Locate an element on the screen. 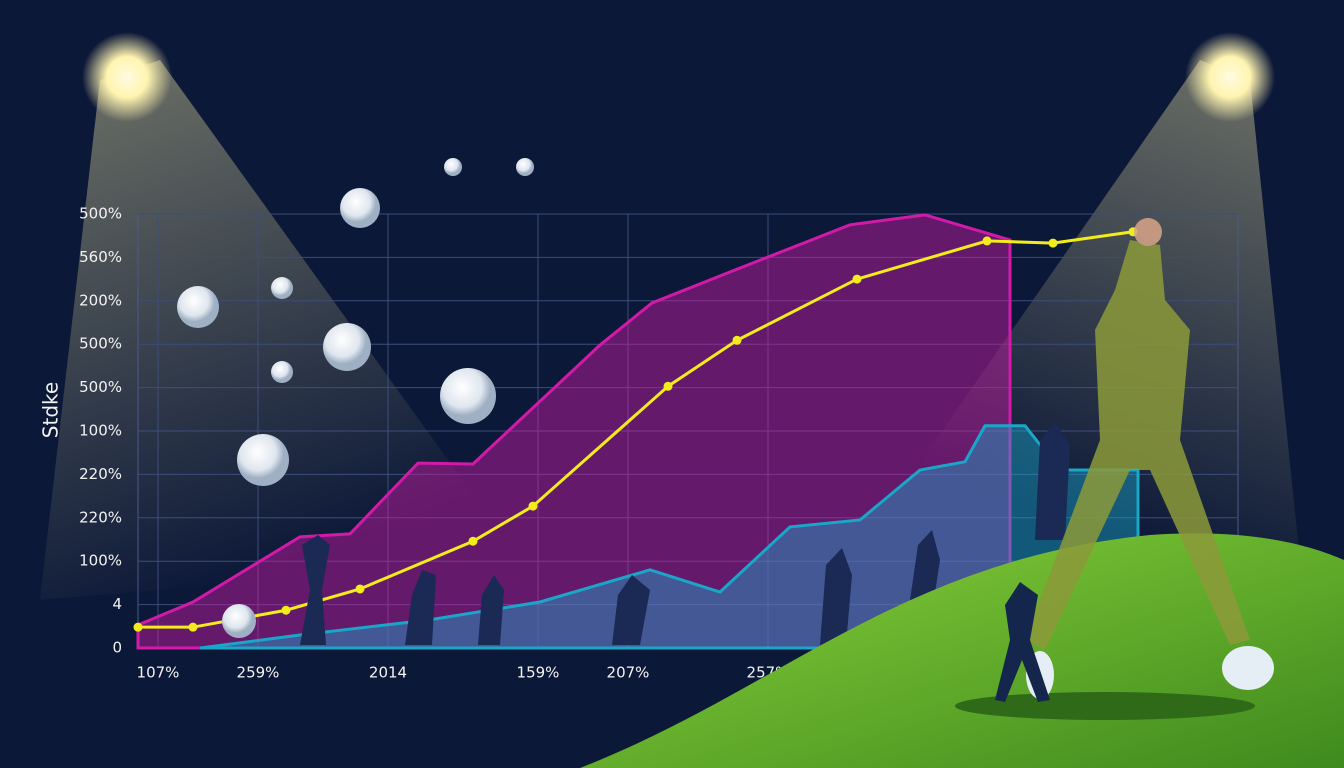 Image resolution: width=1344 pixels, height=768 pixels. y-tick-label: 4 is located at coordinates (117, 604).